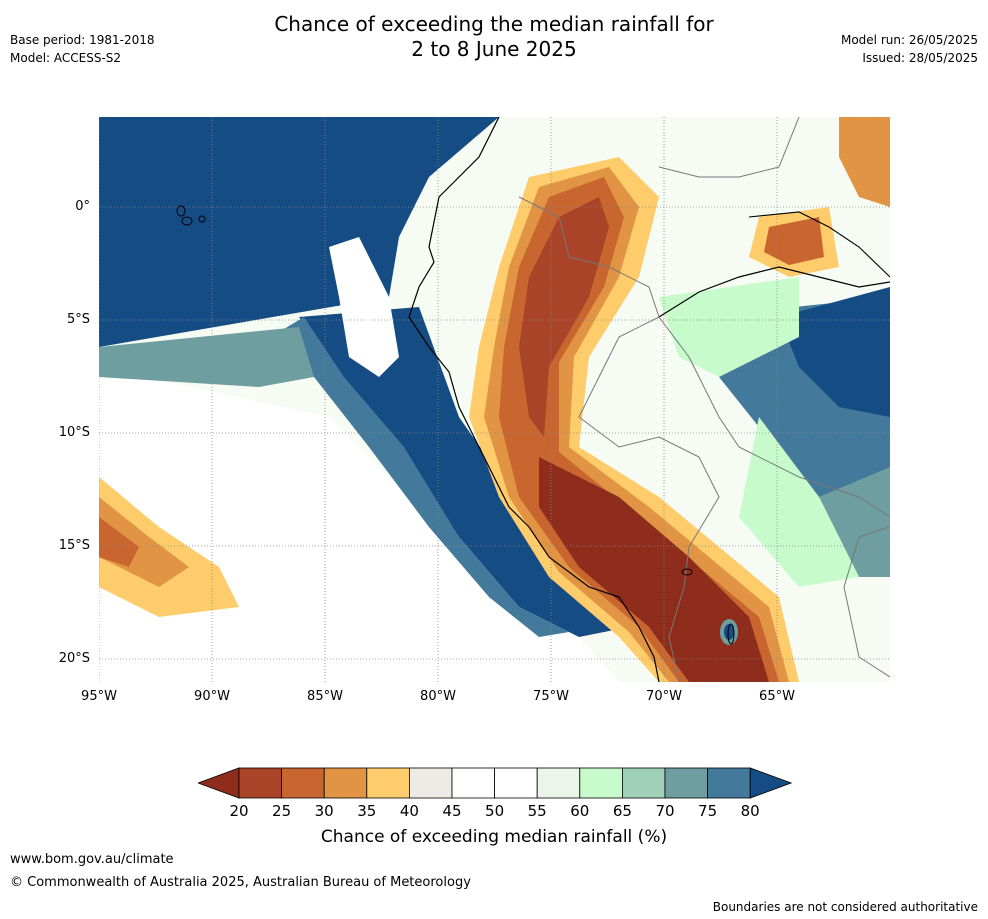 The height and width of the screenshot is (919, 988). Describe the element at coordinates (212, 696) in the screenshot. I see `lon-label-90w: 90°W` at that location.